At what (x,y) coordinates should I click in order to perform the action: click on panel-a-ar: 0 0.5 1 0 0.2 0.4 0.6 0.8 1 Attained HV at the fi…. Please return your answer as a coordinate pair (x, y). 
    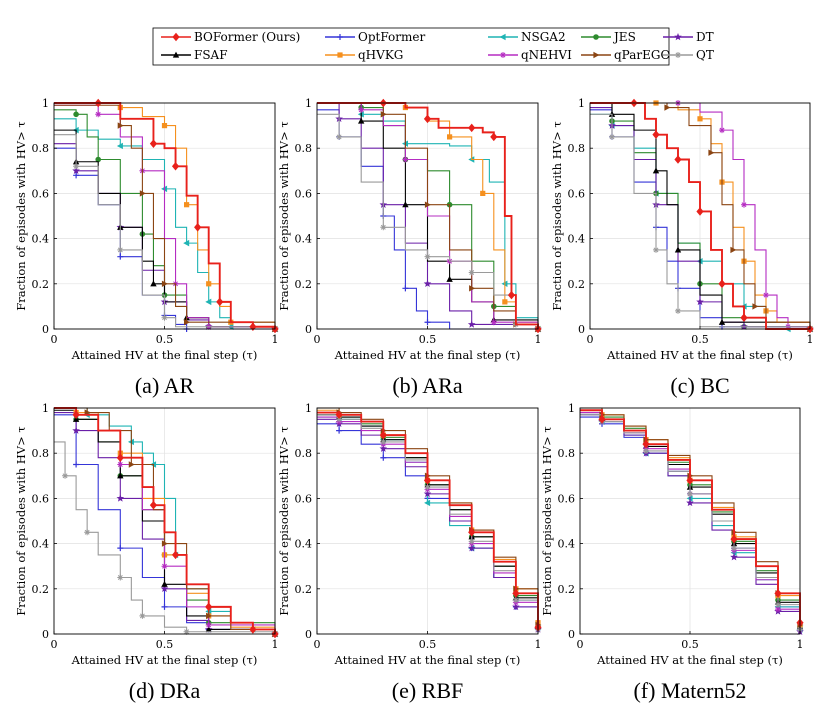
    Looking at the image, I should click on (146, 247).